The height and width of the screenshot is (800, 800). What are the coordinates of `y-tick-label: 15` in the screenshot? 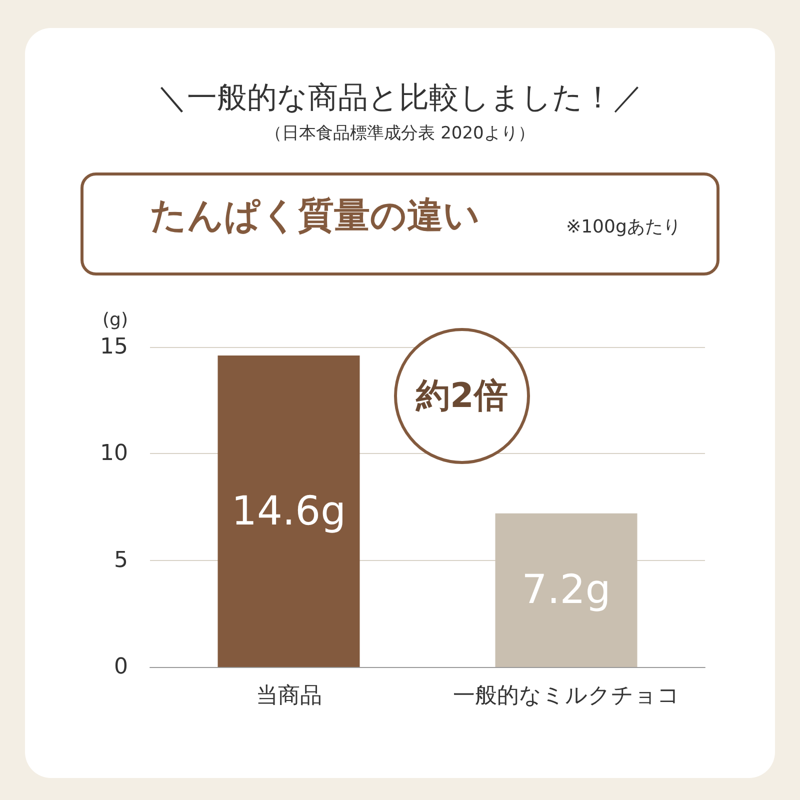 It's located at (114, 347).